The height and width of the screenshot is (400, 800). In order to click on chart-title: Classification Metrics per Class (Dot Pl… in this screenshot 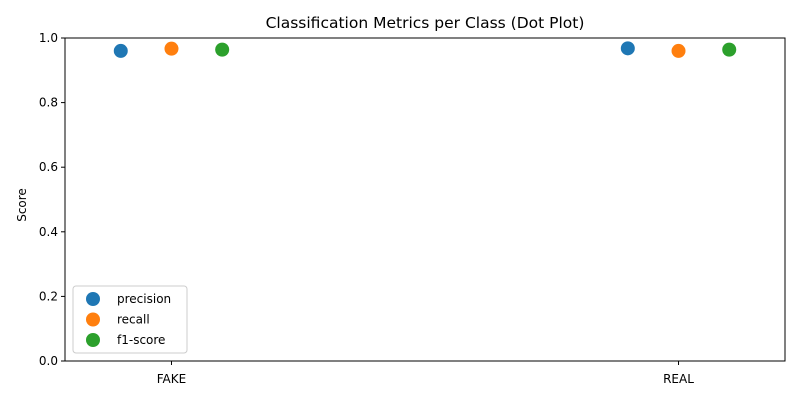, I will do `click(425, 23)`.